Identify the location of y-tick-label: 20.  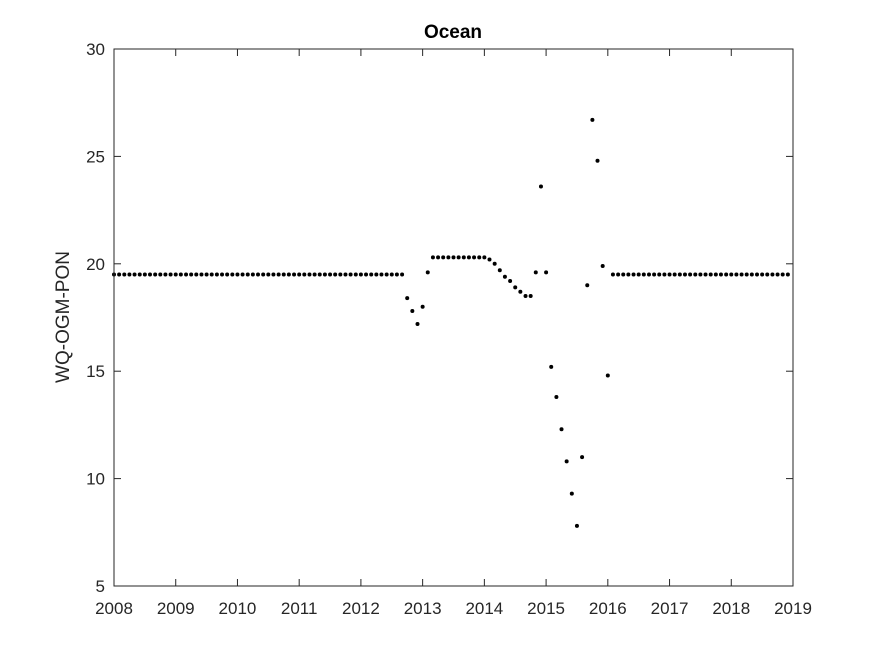
(95, 264).